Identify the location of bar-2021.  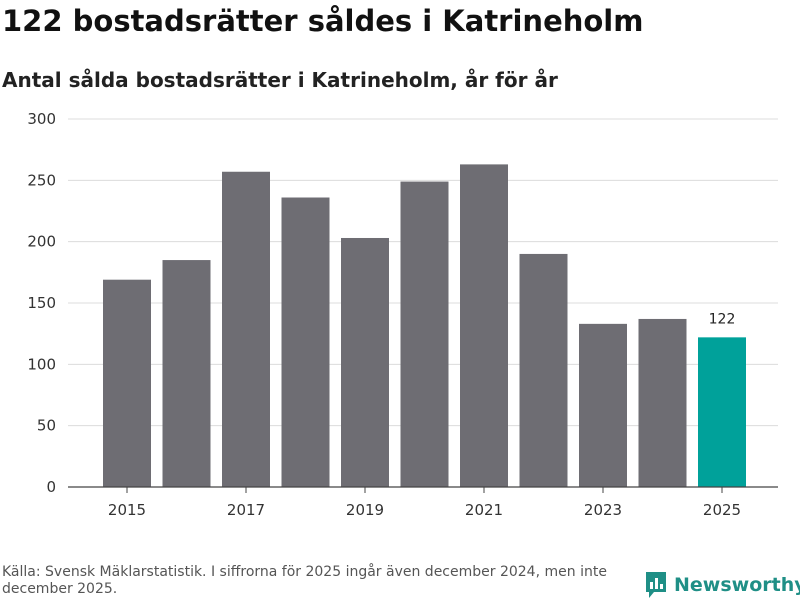
(484, 326).